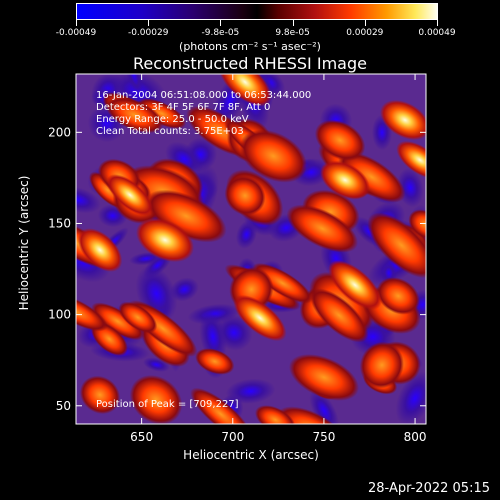 The width and height of the screenshot is (500, 500). I want to click on colorbar-tick-label: 0.00029, so click(364, 33).